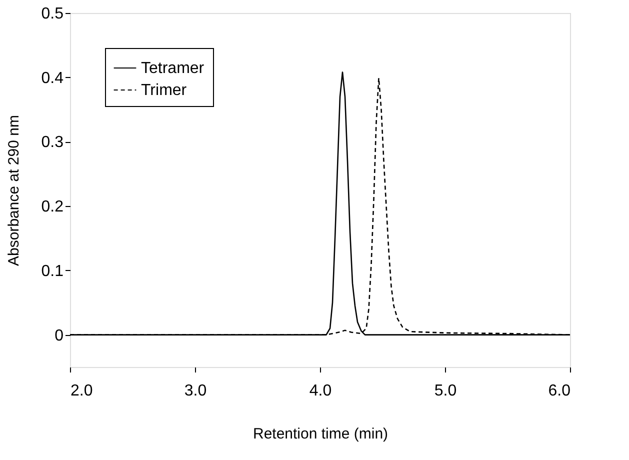  What do you see at coordinates (59, 335) in the screenshot?
I see `y-tick-label: 0` at bounding box center [59, 335].